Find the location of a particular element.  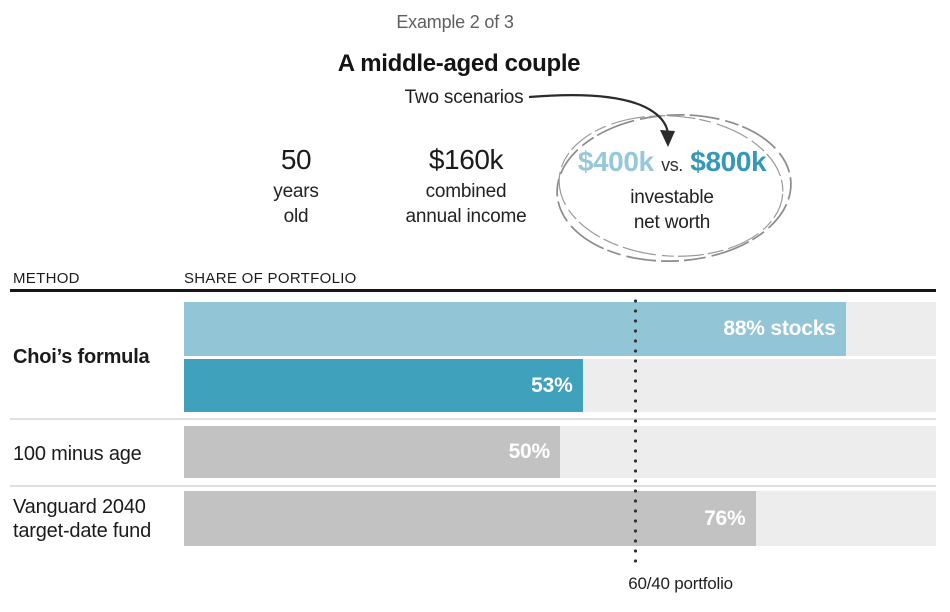

stat-net-worth: $400k vs. $800k investable net worth is located at coordinates (672, 190).